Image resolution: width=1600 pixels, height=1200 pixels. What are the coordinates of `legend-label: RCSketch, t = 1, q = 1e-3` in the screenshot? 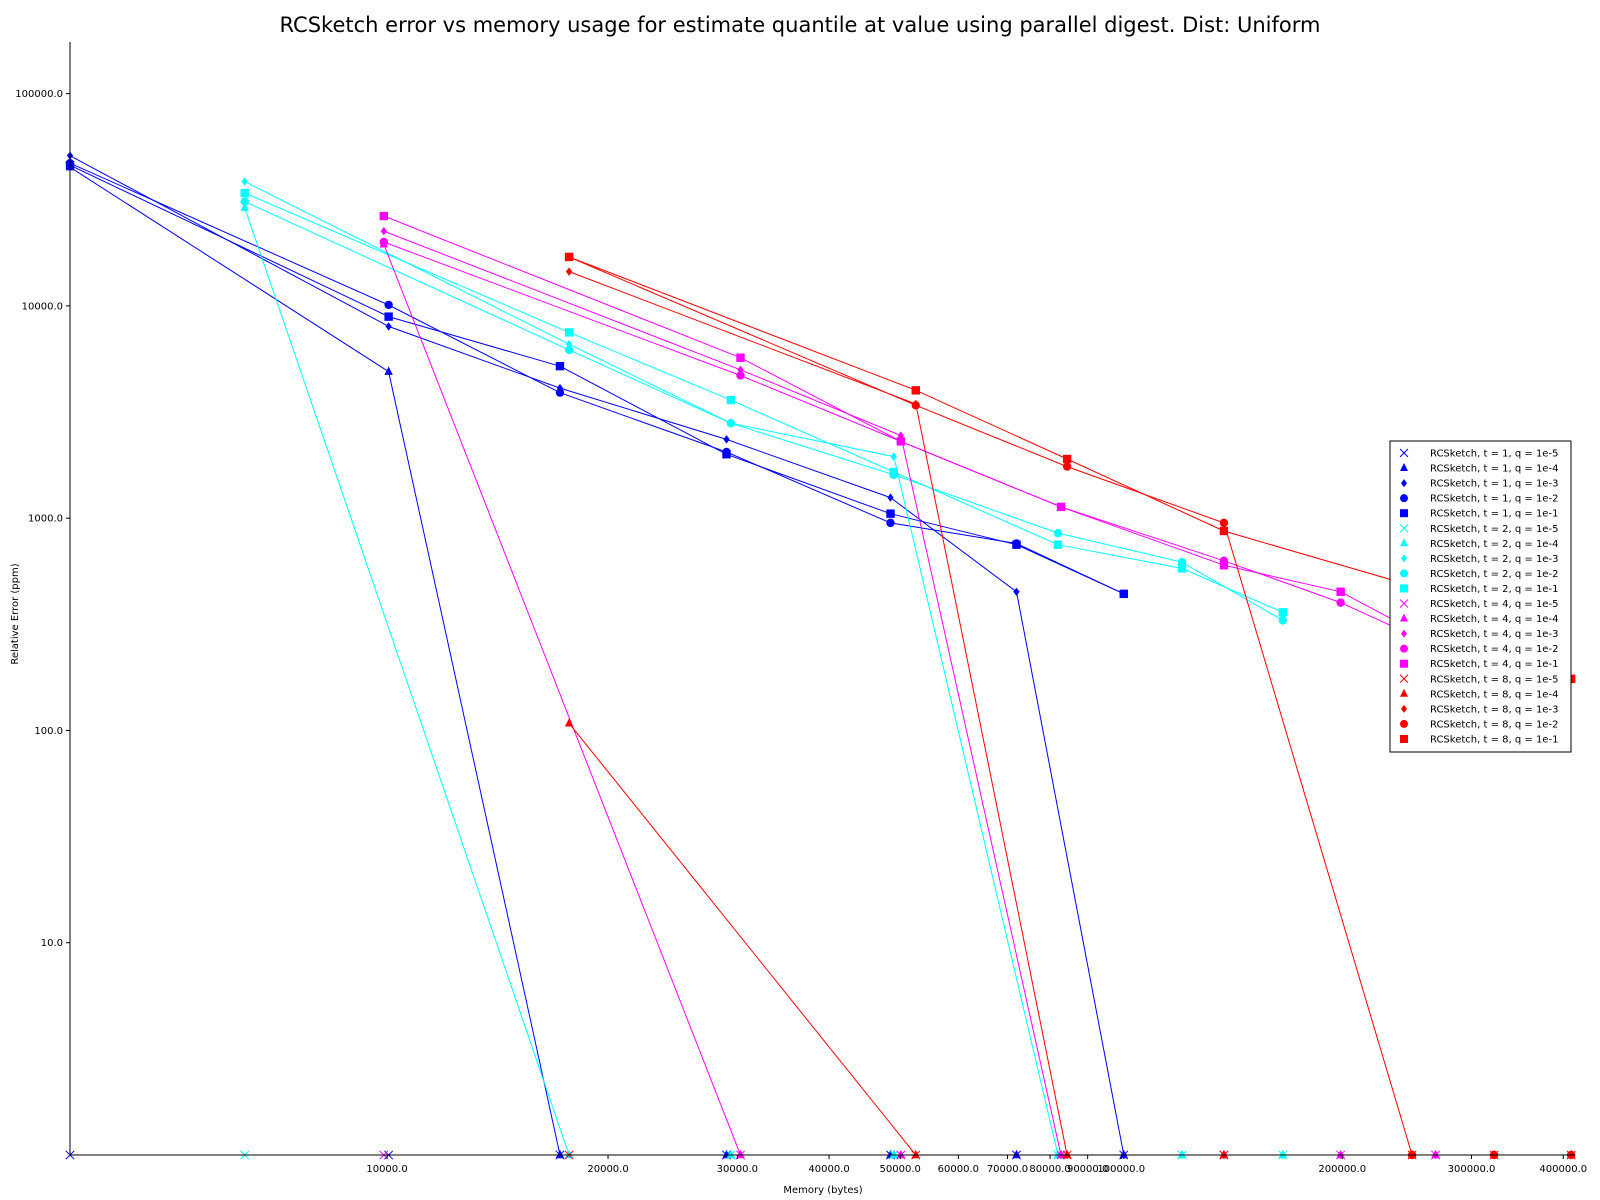 It's located at (1494, 484).